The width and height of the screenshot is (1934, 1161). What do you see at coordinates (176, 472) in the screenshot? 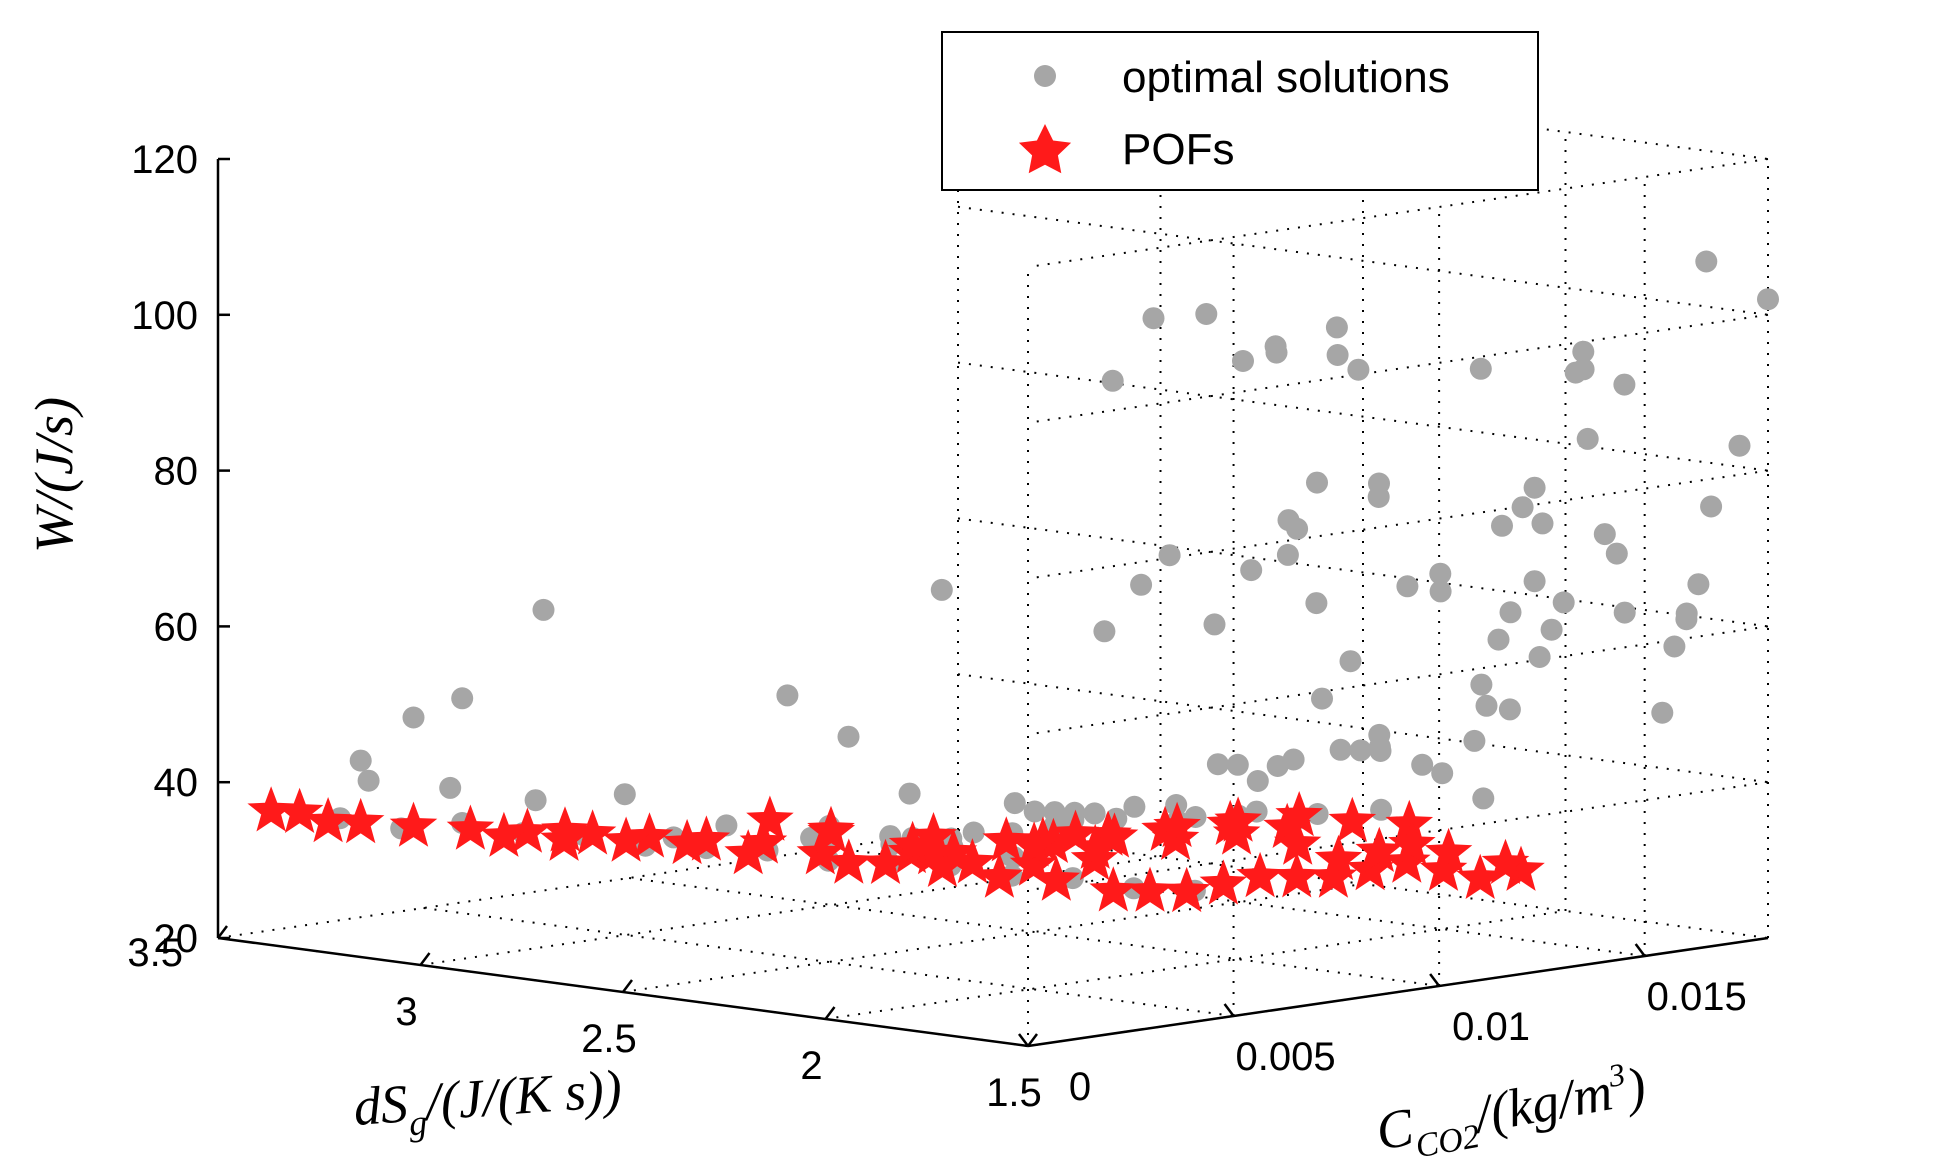
I see `z-tick-label: 80` at bounding box center [176, 472].